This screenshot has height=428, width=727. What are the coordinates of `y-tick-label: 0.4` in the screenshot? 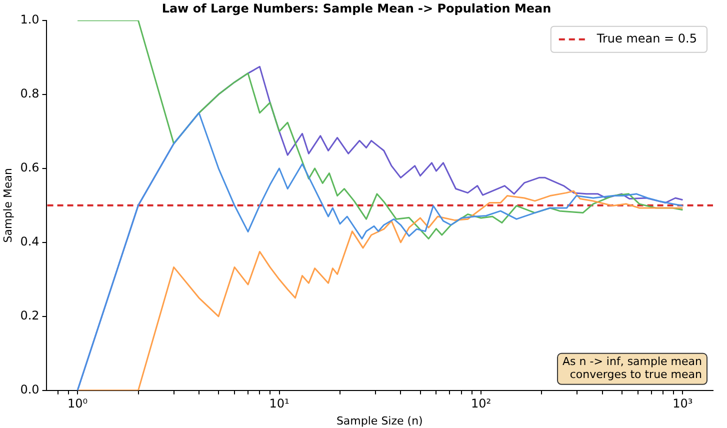 It's located at (30, 241).